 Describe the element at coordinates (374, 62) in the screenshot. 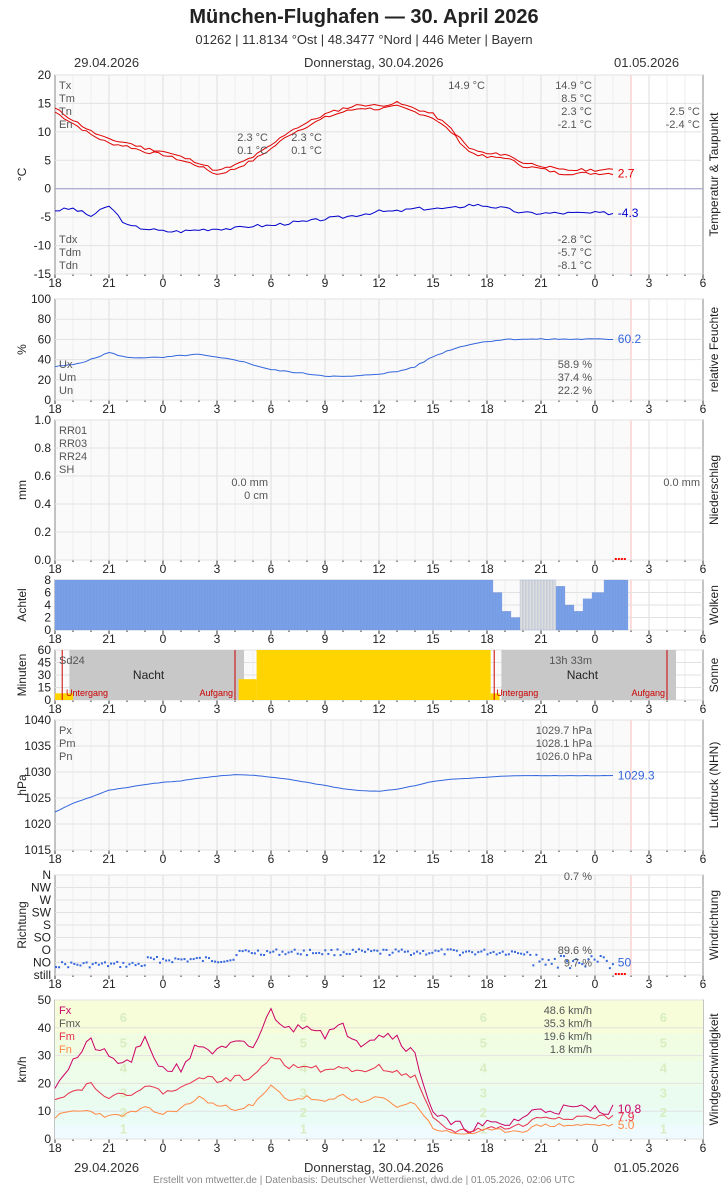

I see `date-center-top: Donnerstag, 30.04.2026` at that location.